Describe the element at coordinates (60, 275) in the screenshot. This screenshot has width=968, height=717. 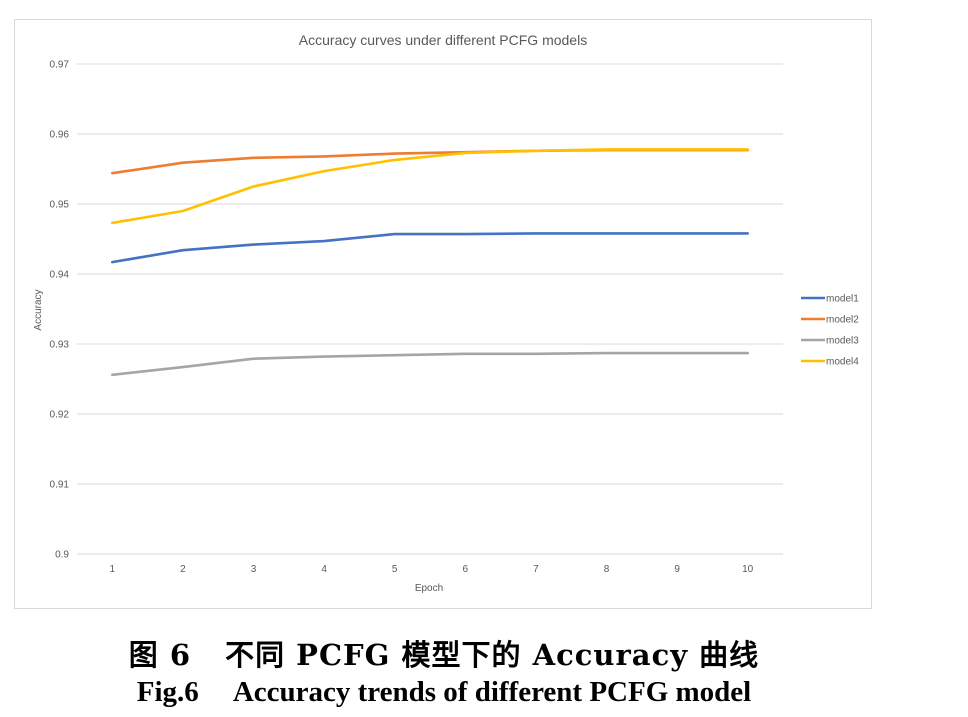
I see `y-tick-label: 0.94` at that location.